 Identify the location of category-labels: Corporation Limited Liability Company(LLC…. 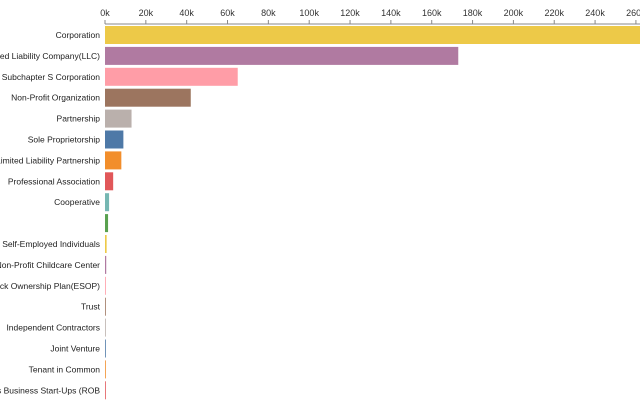
(50, 212).